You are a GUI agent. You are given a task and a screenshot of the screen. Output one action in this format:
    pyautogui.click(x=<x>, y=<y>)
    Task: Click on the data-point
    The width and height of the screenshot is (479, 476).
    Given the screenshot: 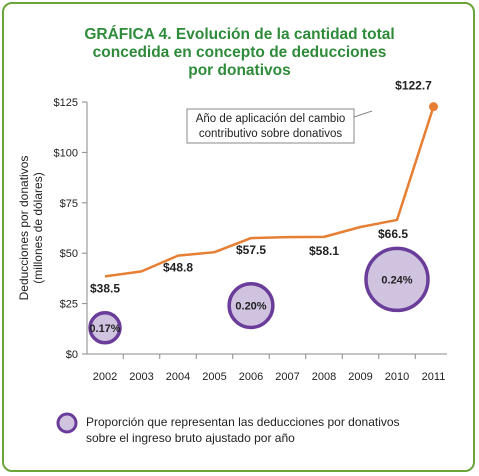 What is the action you would take?
    pyautogui.click(x=433, y=107)
    